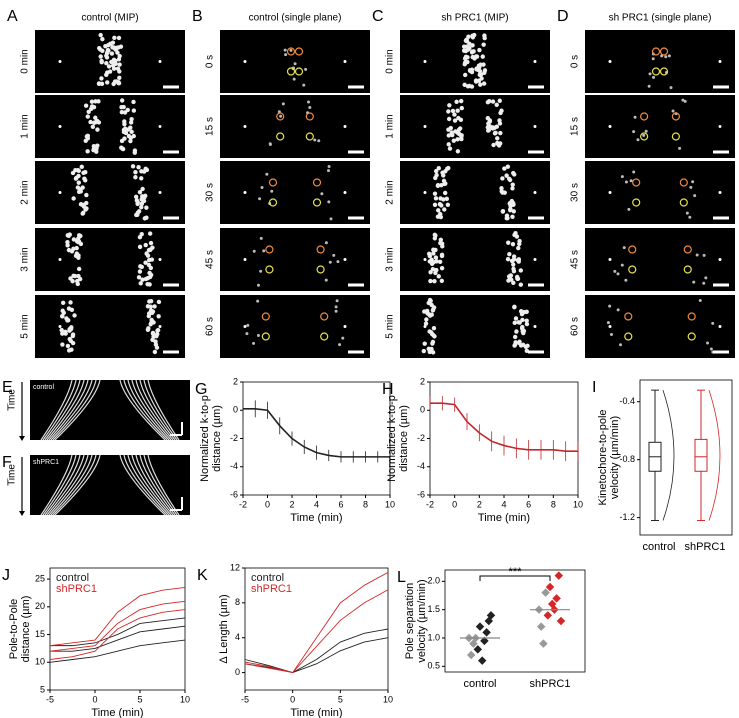 The image size is (739, 718). What do you see at coordinates (25, 126) in the screenshot?
I see `frame-time: 1 min` at bounding box center [25, 126].